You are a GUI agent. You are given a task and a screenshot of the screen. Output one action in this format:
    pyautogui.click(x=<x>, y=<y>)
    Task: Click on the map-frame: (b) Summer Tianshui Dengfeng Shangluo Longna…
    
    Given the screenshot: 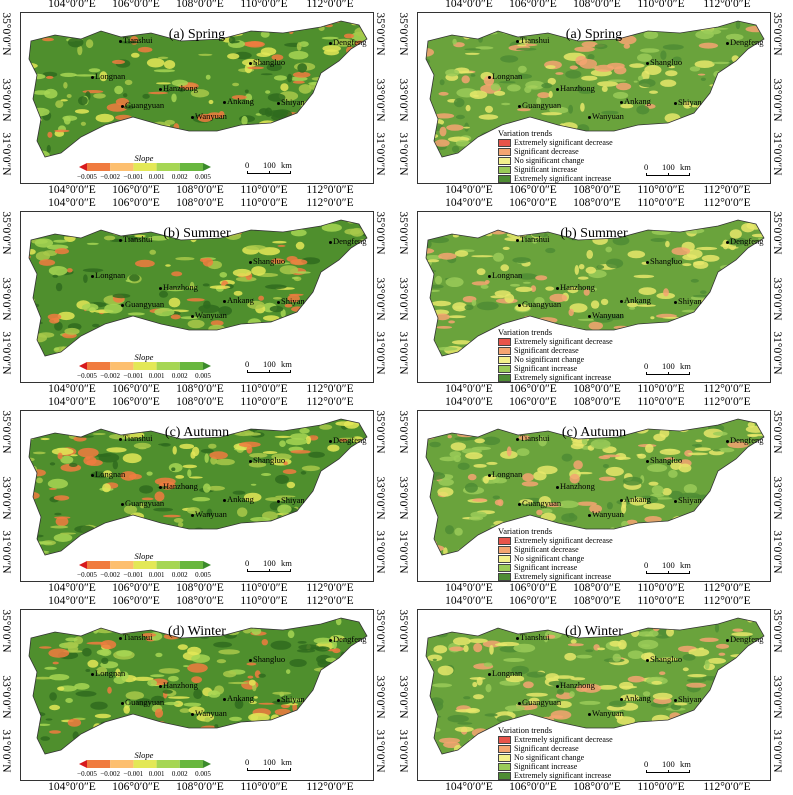 What is the action you would take?
    pyautogui.click(x=594, y=297)
    